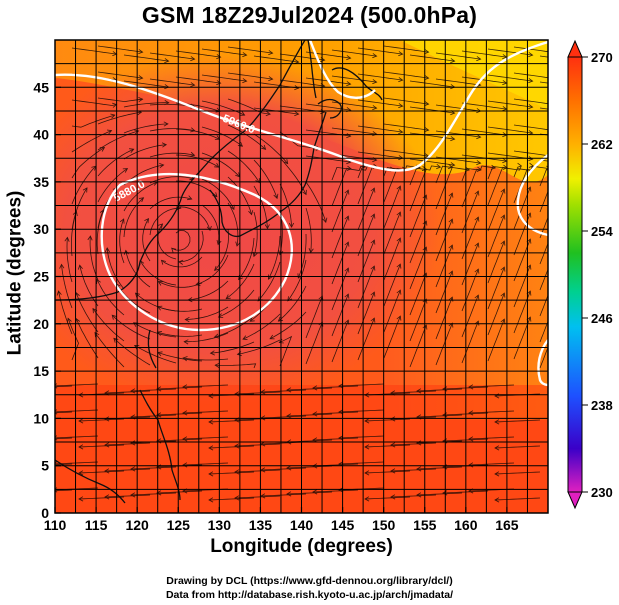 The width and height of the screenshot is (619, 605). What do you see at coordinates (41, 277) in the screenshot?
I see `y-tick-label: 25` at bounding box center [41, 277].